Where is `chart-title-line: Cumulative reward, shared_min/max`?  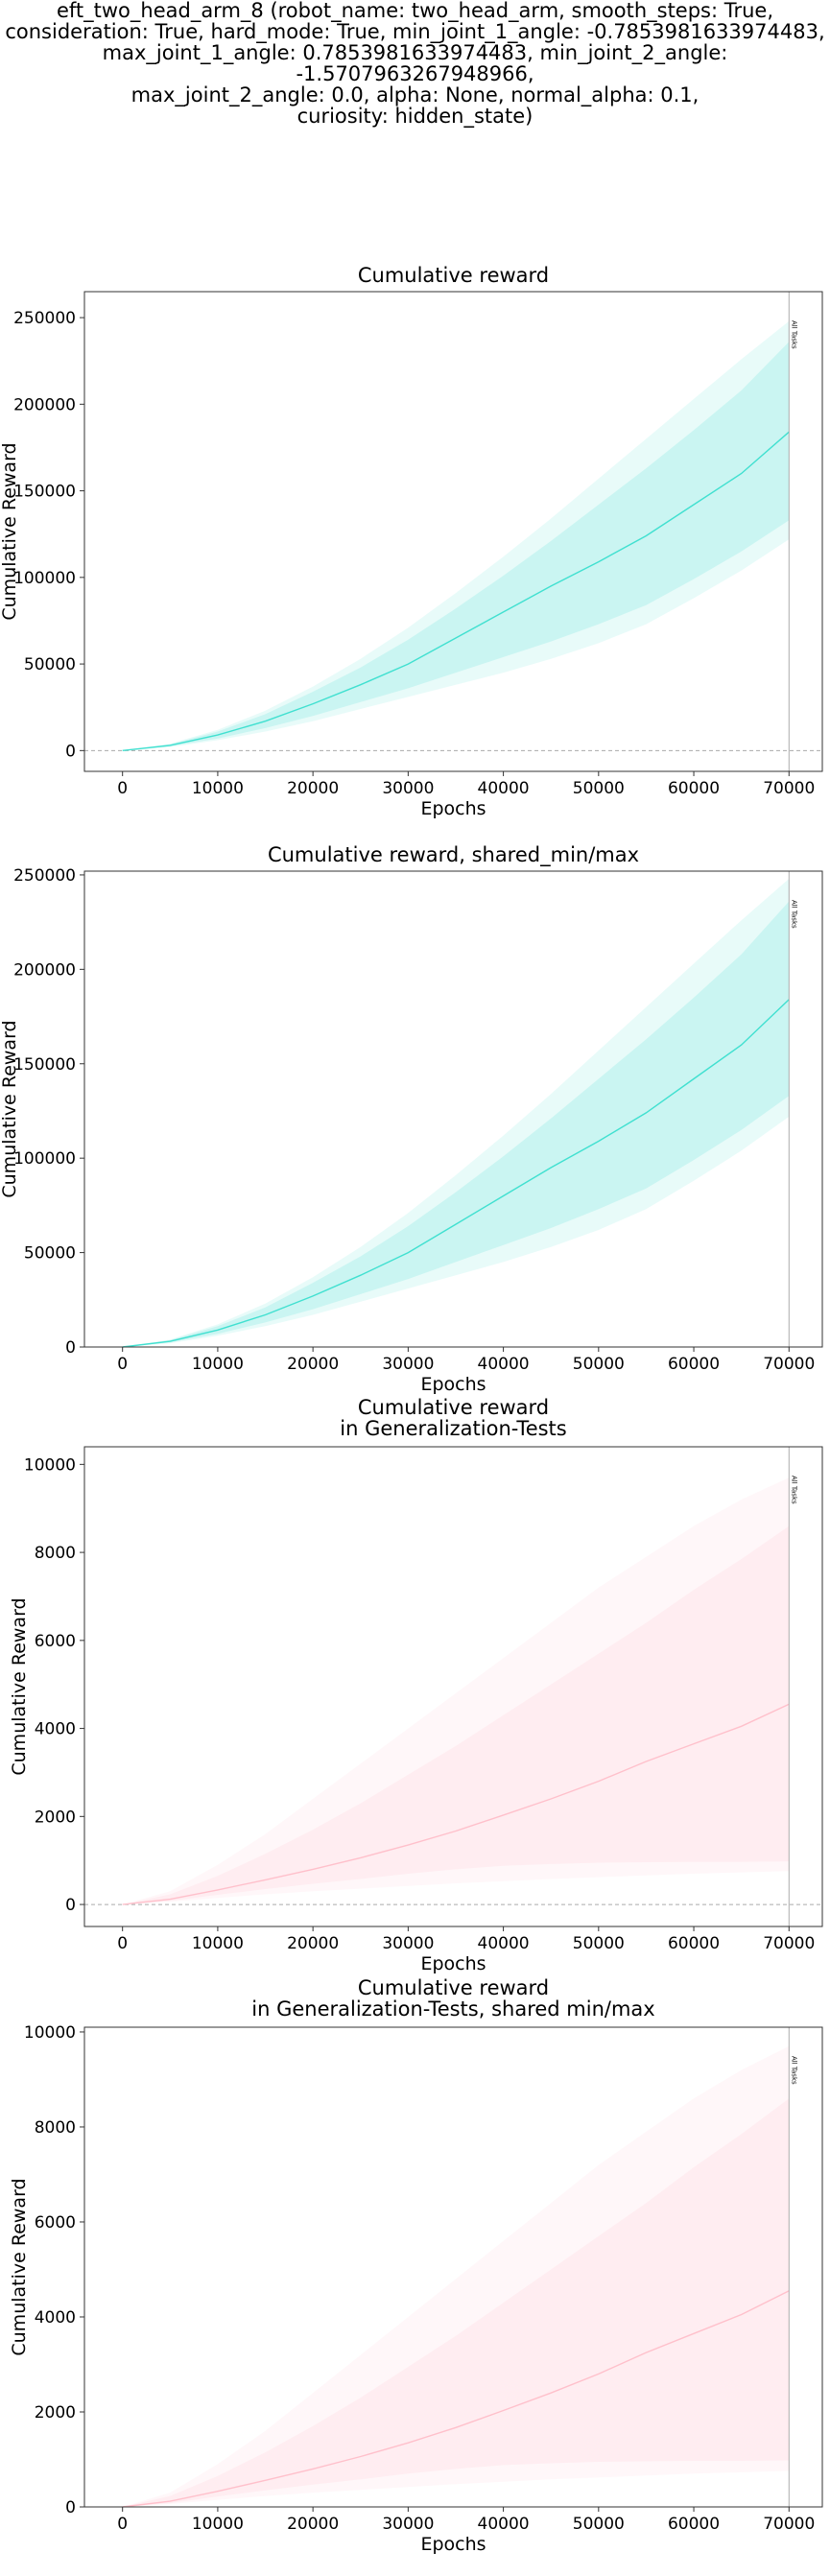 chart-title-line: Cumulative reward, shared_min/max is located at coordinates (454, 855).